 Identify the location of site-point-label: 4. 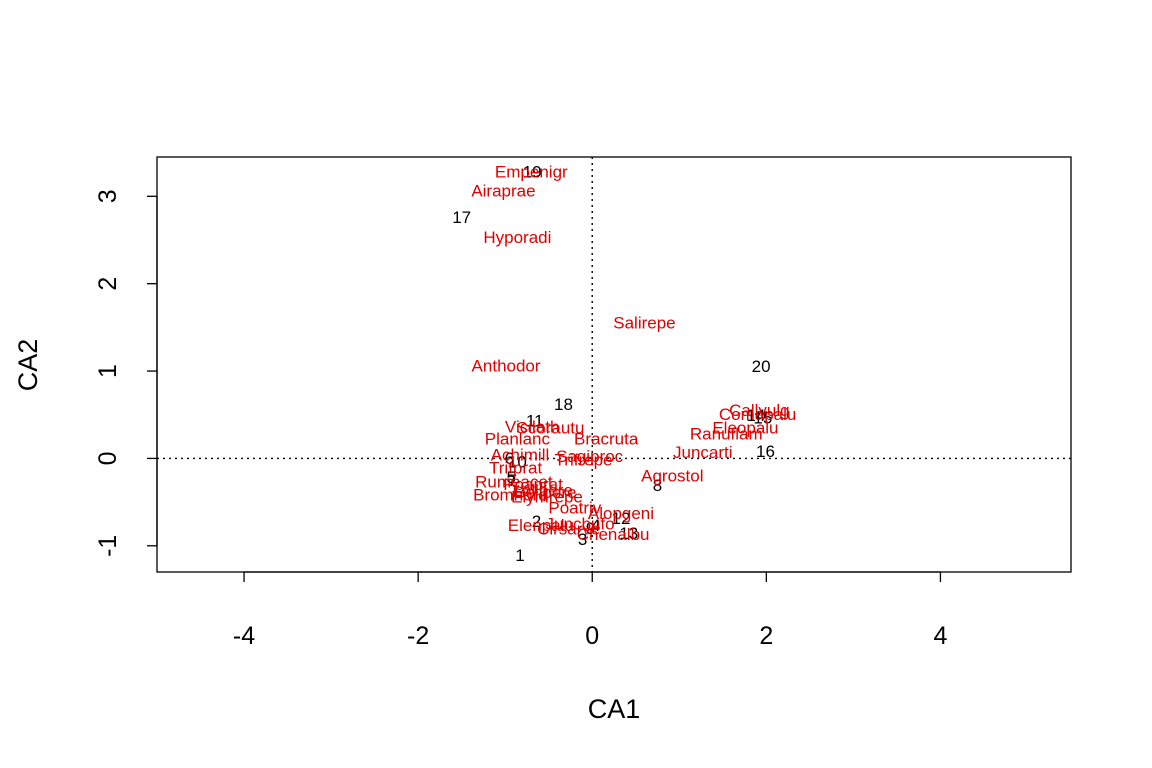
(595, 525).